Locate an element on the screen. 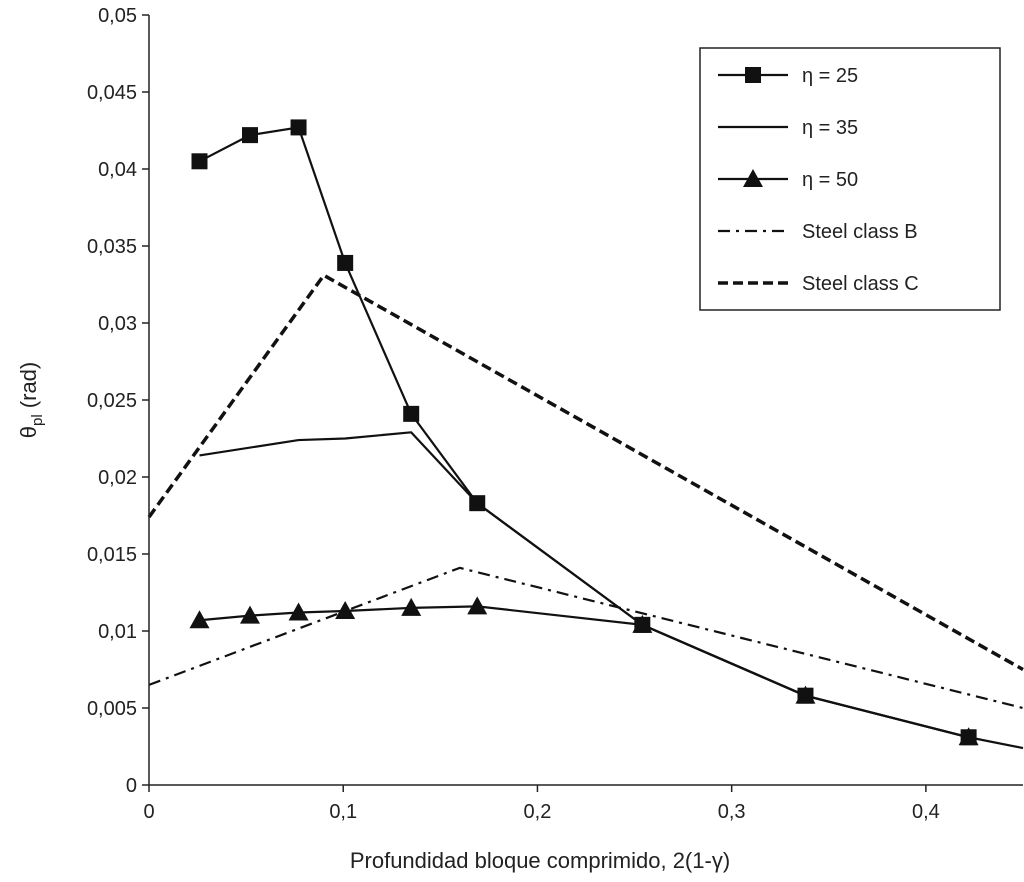  legend-entry: η = 25 is located at coordinates (830, 76).